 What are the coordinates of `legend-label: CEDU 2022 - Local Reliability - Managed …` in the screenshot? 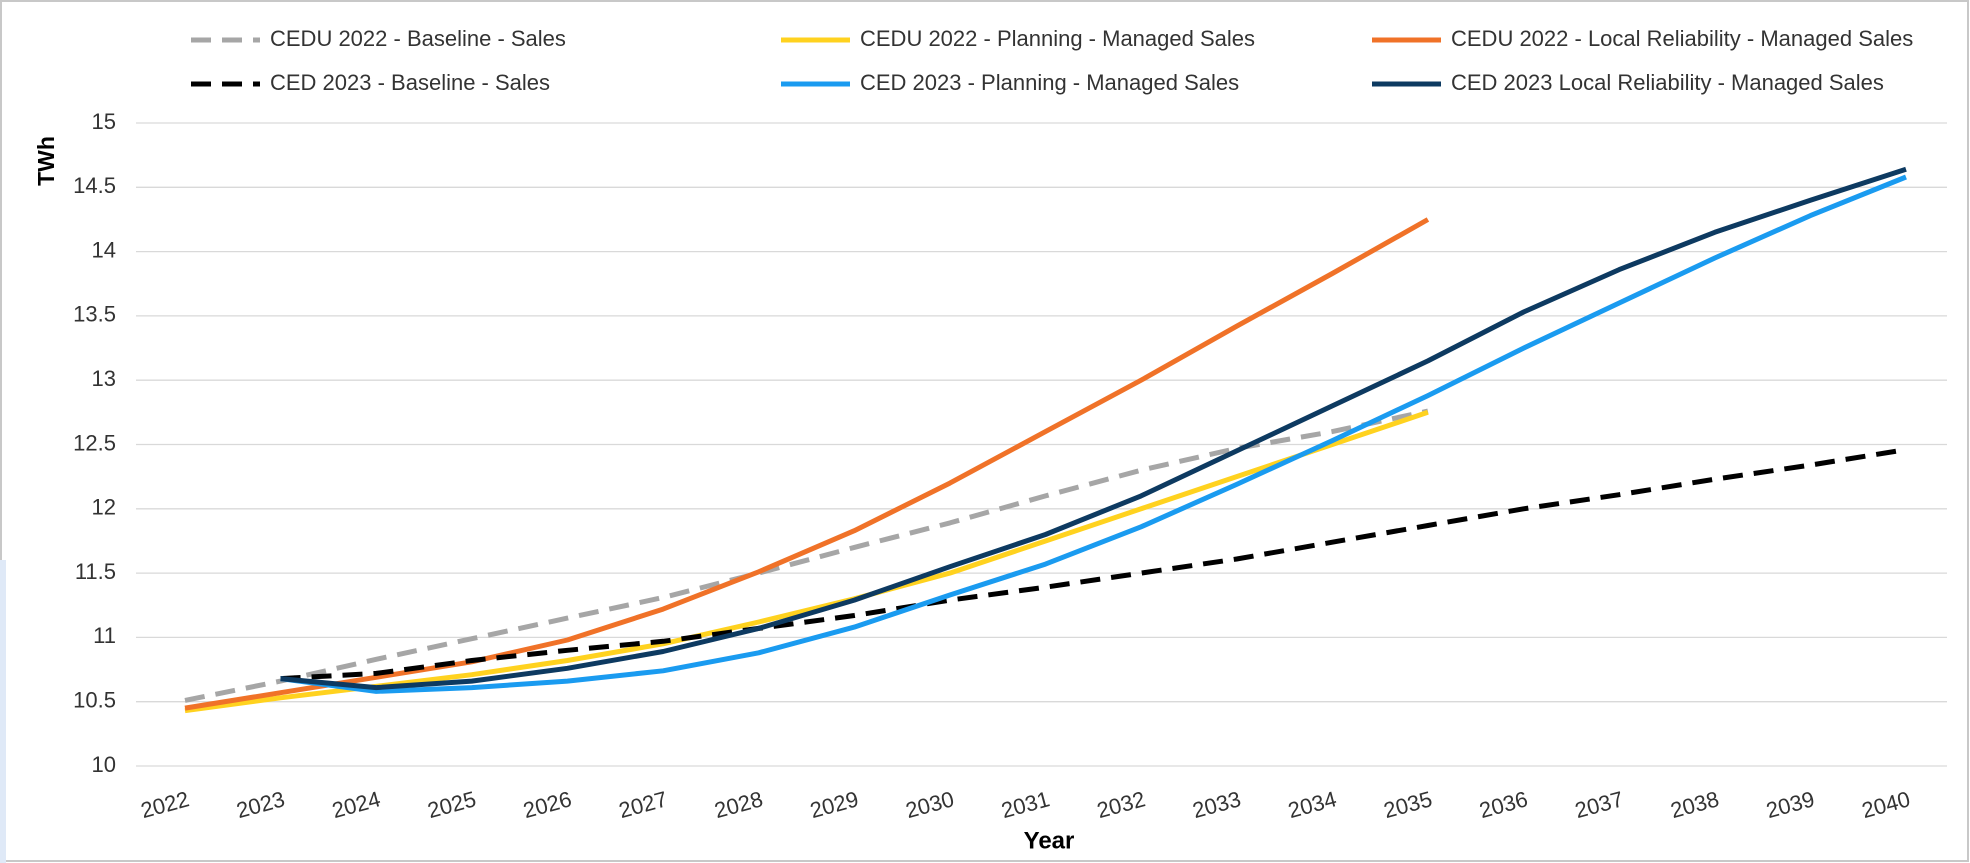 It's located at (1682, 38).